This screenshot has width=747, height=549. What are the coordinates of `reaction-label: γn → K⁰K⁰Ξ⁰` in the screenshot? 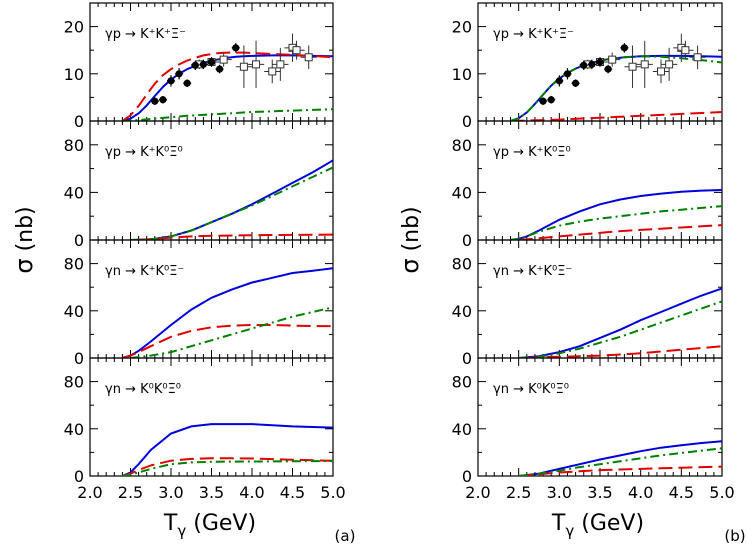 It's located at (143, 389).